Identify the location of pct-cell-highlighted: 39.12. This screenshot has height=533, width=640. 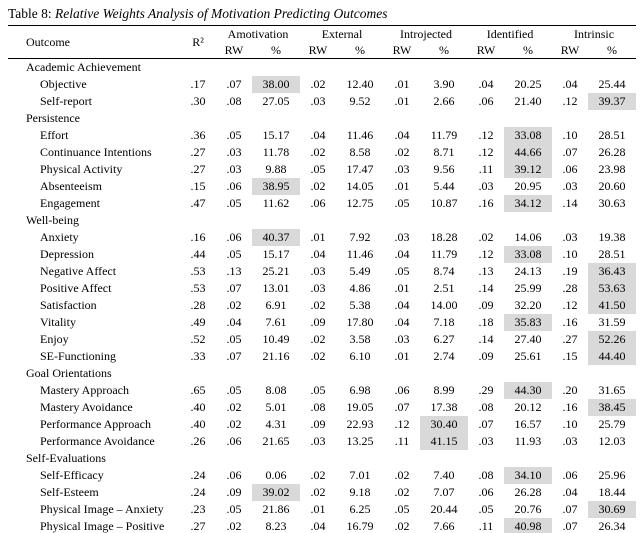
(528, 169).